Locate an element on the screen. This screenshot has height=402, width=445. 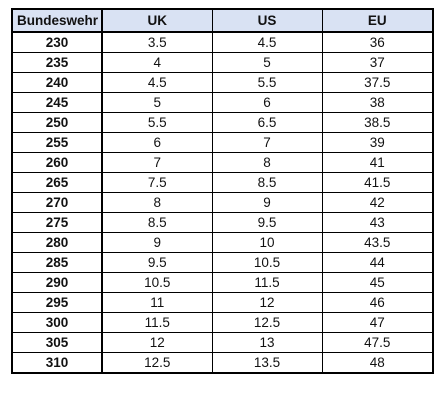
table-row: 280 9 10 43.5 is located at coordinates (222, 242).